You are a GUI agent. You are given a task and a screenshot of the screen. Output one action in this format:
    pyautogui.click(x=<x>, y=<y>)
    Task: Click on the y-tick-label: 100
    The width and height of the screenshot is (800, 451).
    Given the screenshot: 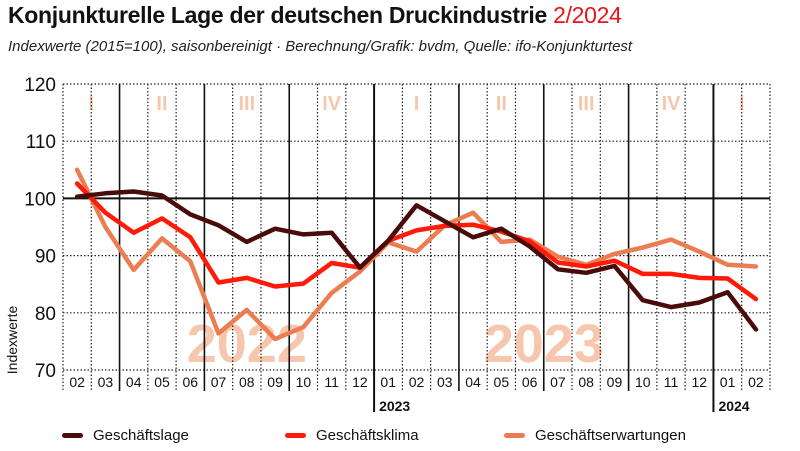 What is the action you would take?
    pyautogui.click(x=40, y=199)
    